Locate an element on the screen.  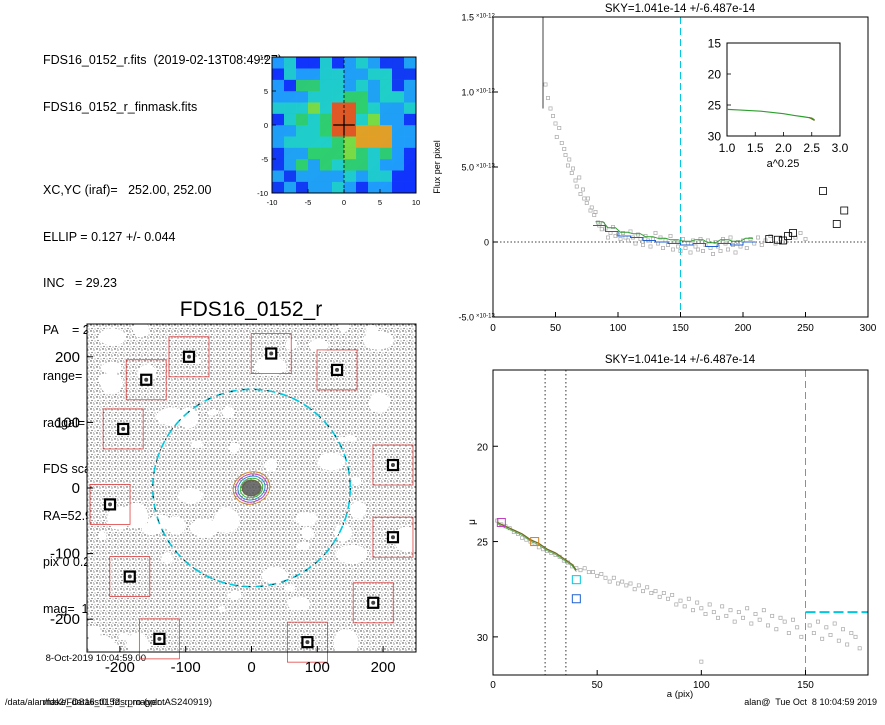
flux-x-tick-label: 200 is located at coordinates (743, 328).